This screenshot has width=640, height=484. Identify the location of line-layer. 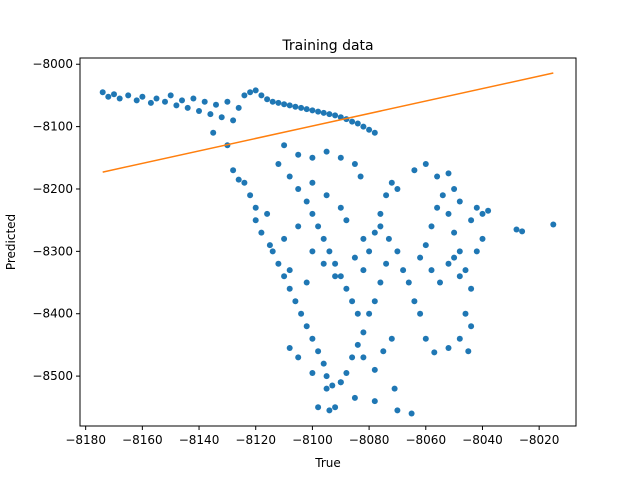
(328, 122).